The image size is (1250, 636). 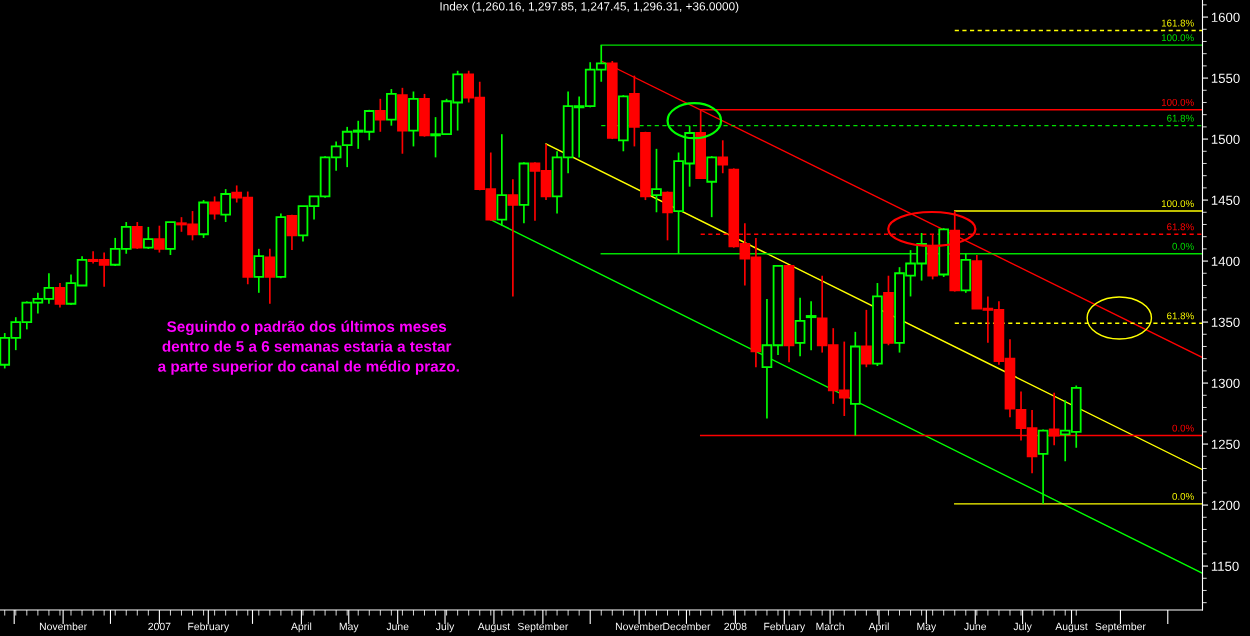 I want to click on y-tick-label: 1550, so click(x=1225, y=78).